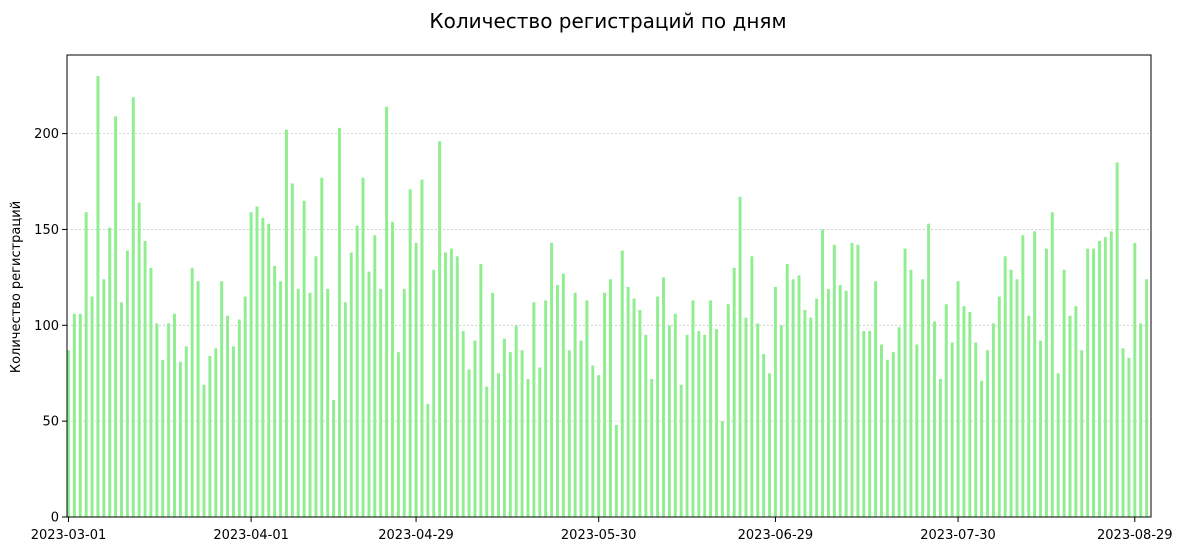  I want to click on x-tick-label: 2023-05-30, so click(599, 535).